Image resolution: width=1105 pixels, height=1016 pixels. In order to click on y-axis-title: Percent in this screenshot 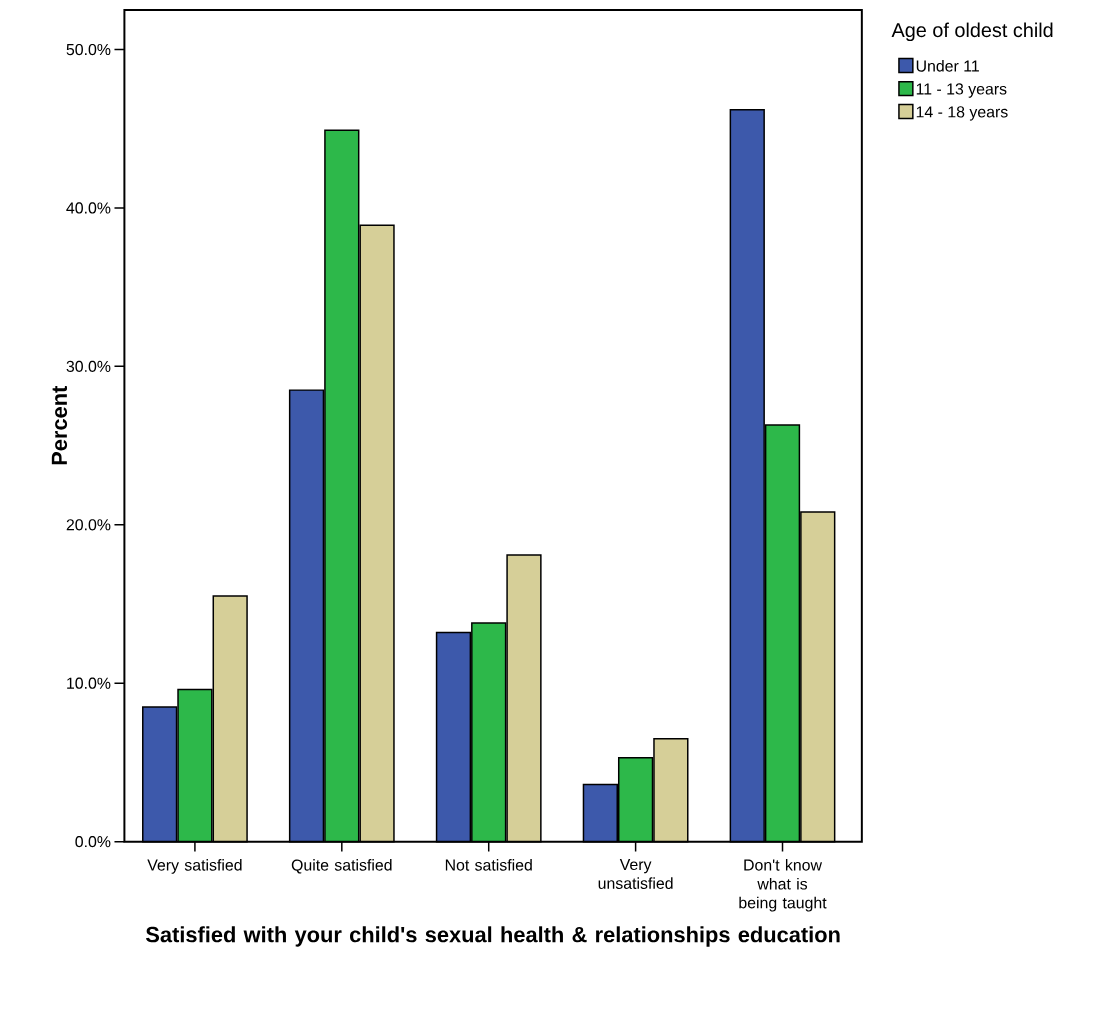, I will do `click(59, 425)`.